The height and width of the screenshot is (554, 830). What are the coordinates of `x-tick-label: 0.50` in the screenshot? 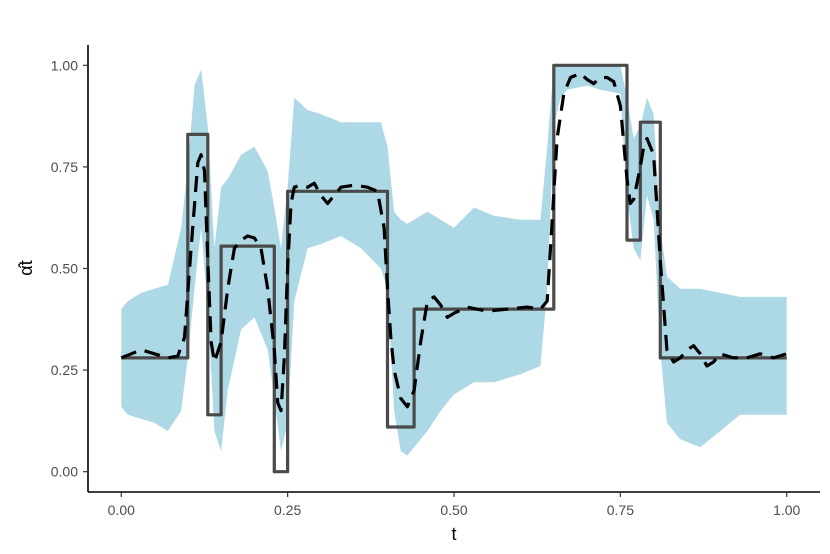 It's located at (453, 510).